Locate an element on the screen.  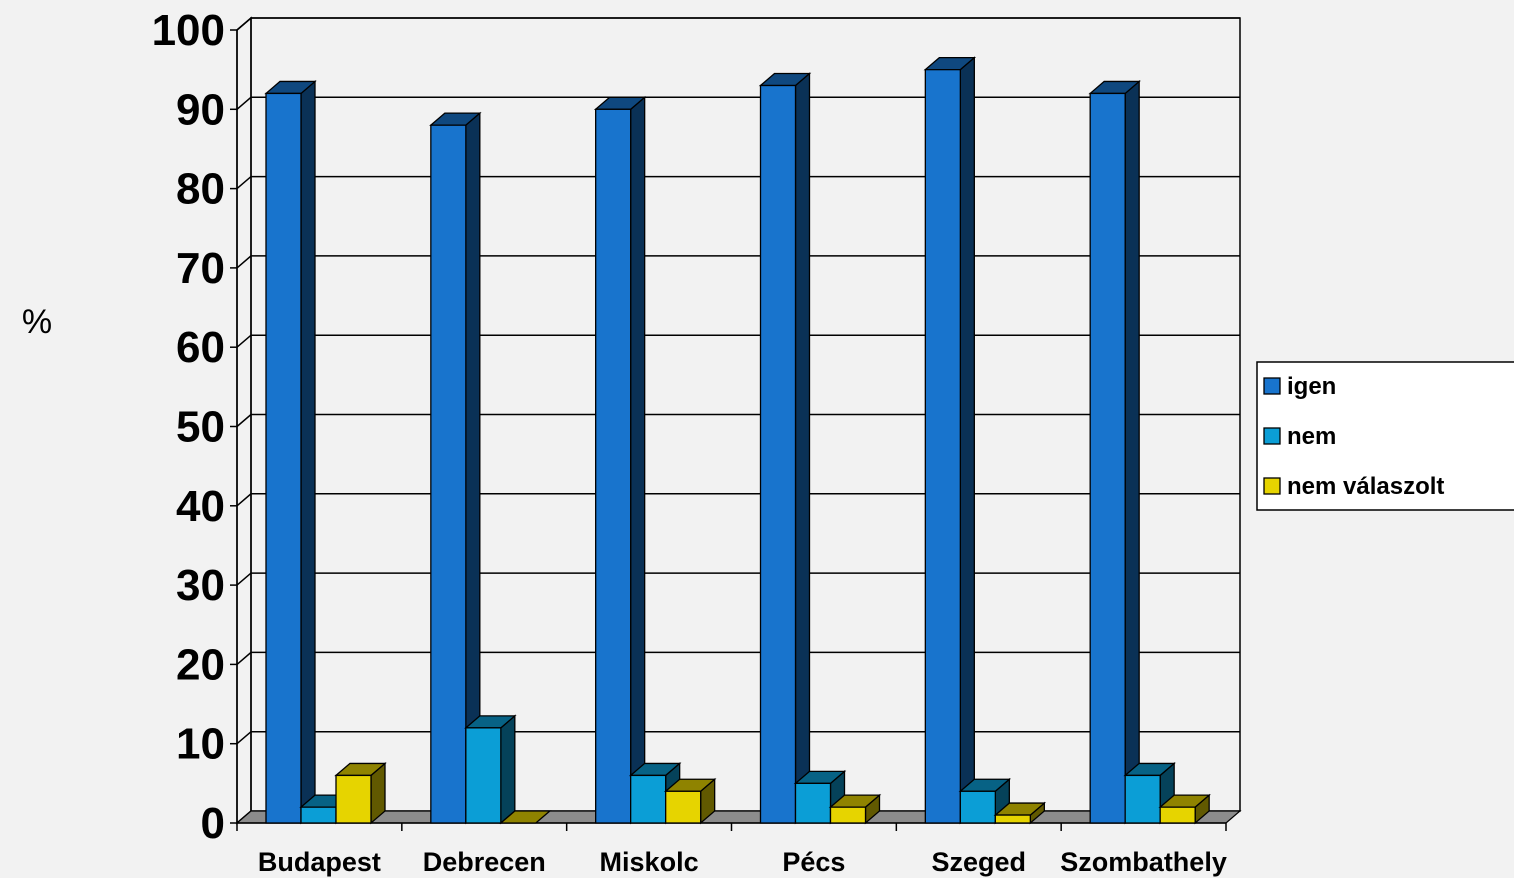
y-tick-label: 20 is located at coordinates (200, 664).